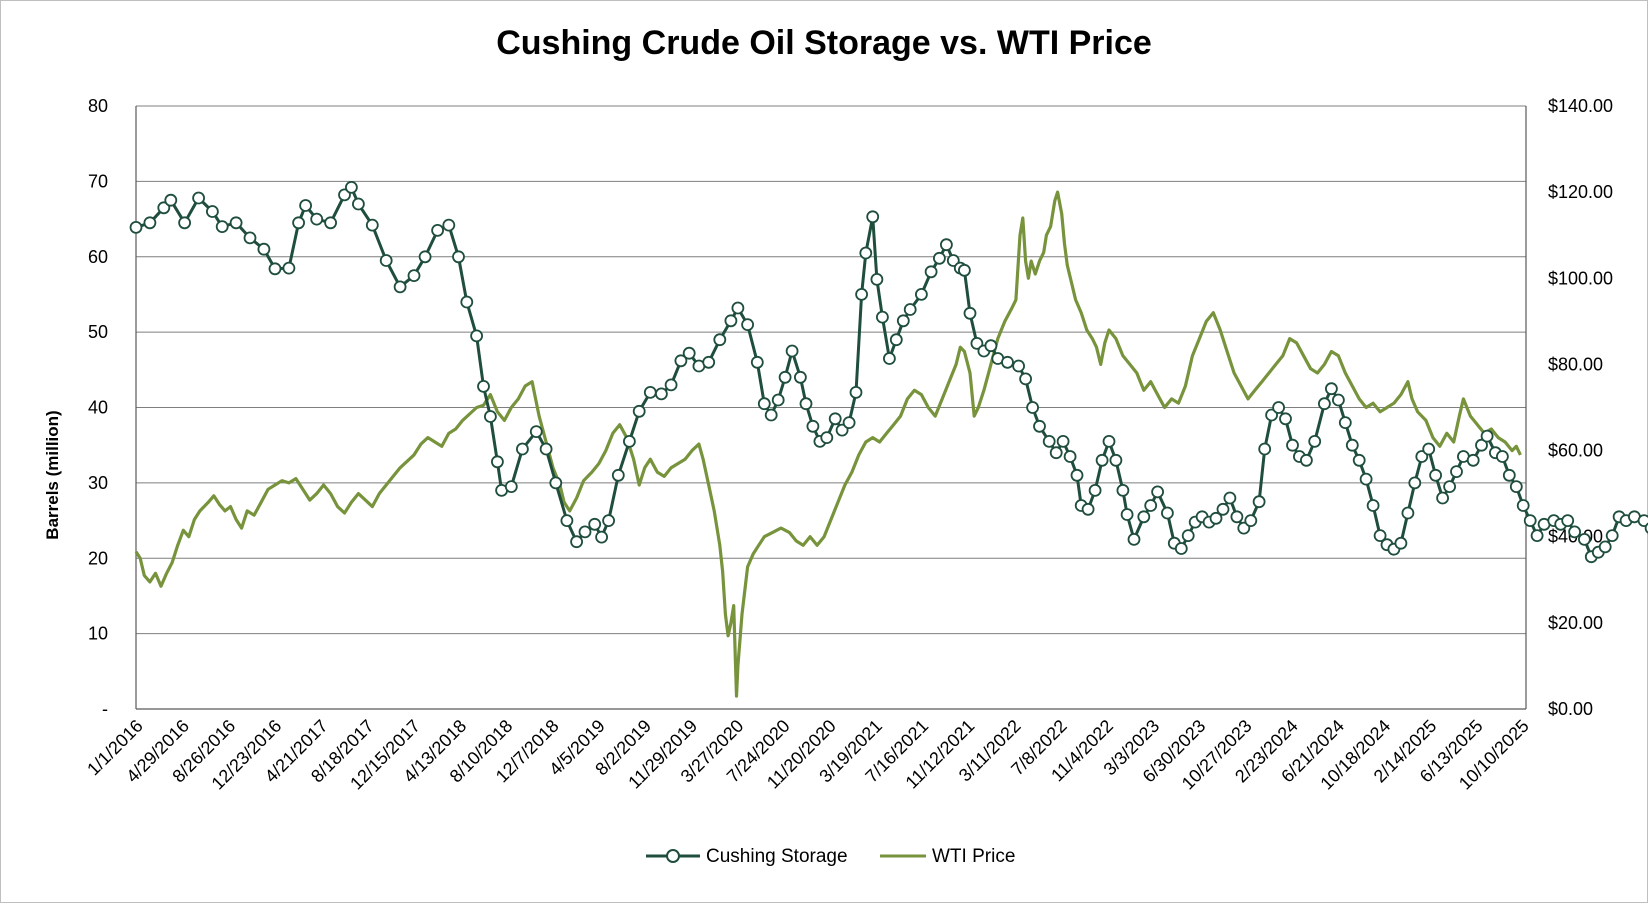 The width and height of the screenshot is (1648, 903). I want to click on y-tick-label: 50, so click(98, 332).